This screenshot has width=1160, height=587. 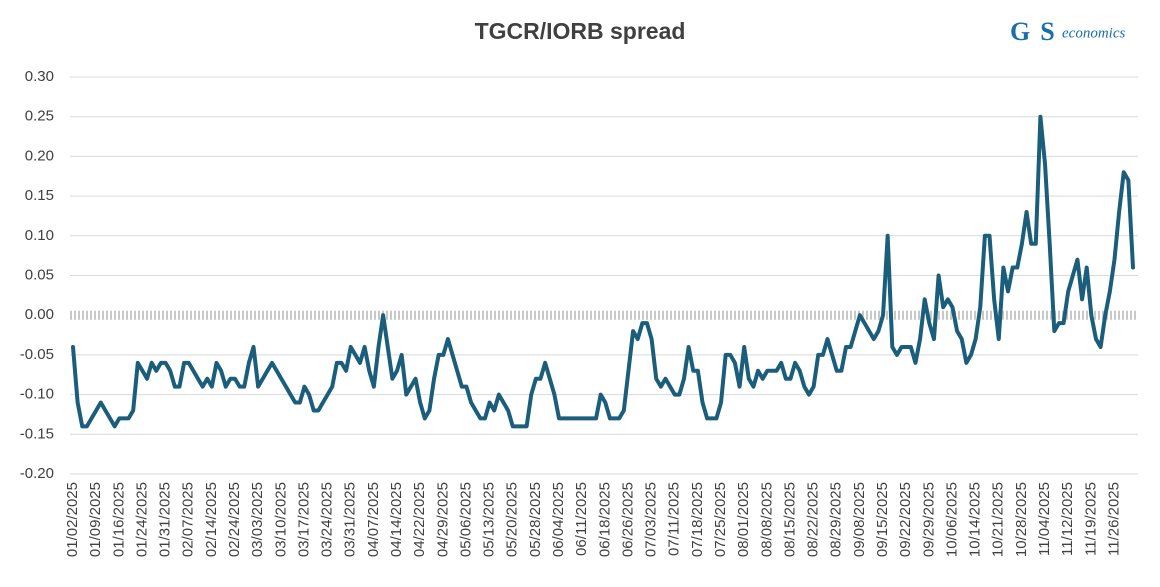 What do you see at coordinates (350, 519) in the screenshot?
I see `x-tick-label: 03/31/2025` at bounding box center [350, 519].